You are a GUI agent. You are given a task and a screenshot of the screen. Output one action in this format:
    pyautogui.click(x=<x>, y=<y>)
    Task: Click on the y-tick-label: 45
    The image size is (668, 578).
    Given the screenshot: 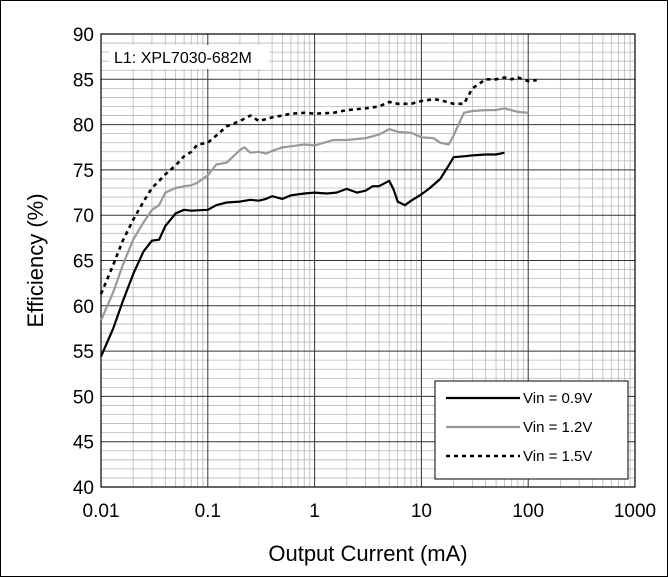 What is the action you would take?
    pyautogui.click(x=83, y=443)
    